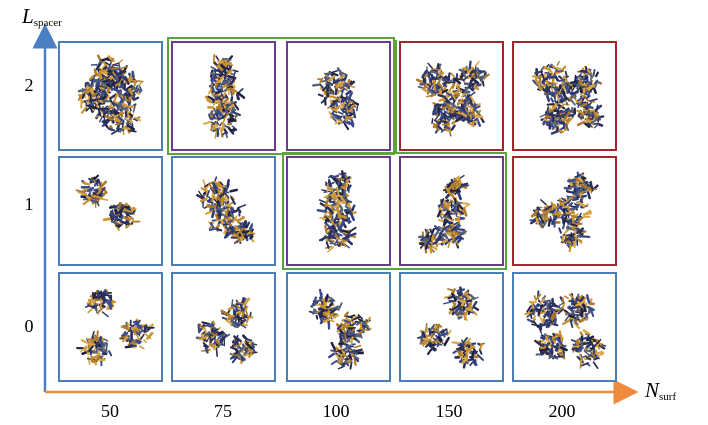 This screenshot has height=425, width=708. I want to click on x-axis-title-symbol: N, so click(652, 390).